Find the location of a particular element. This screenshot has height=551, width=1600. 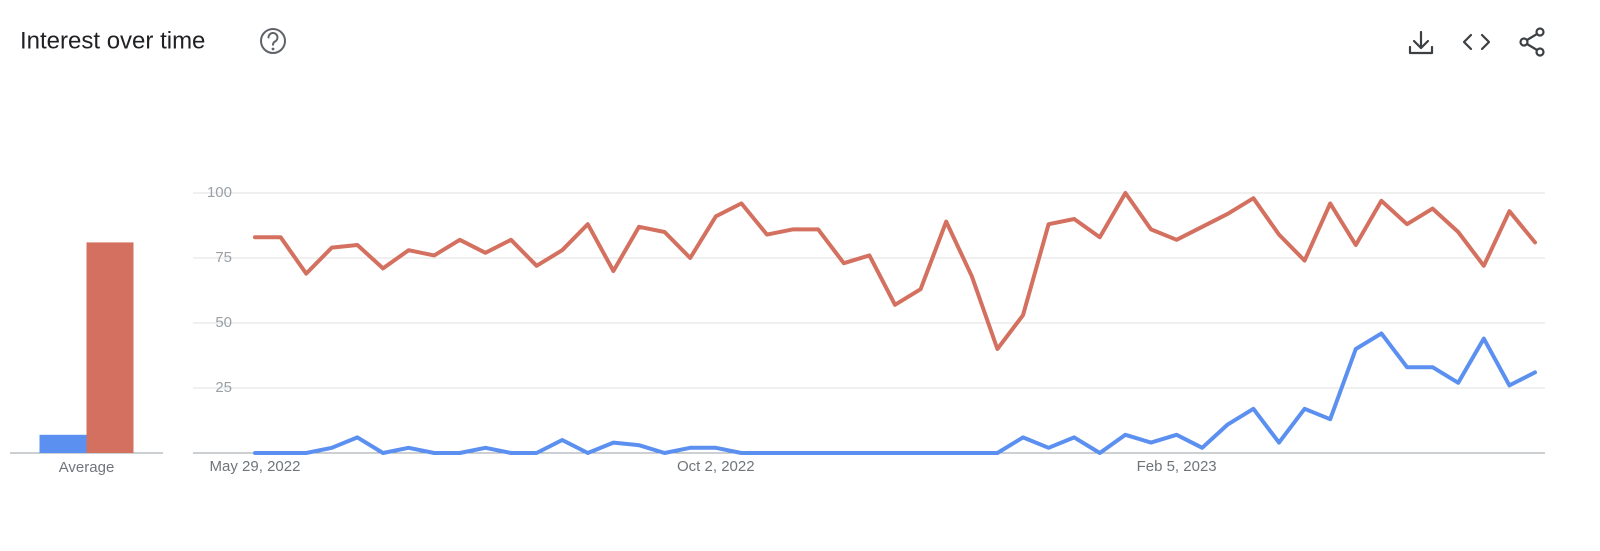

help-icon is located at coordinates (273, 41).